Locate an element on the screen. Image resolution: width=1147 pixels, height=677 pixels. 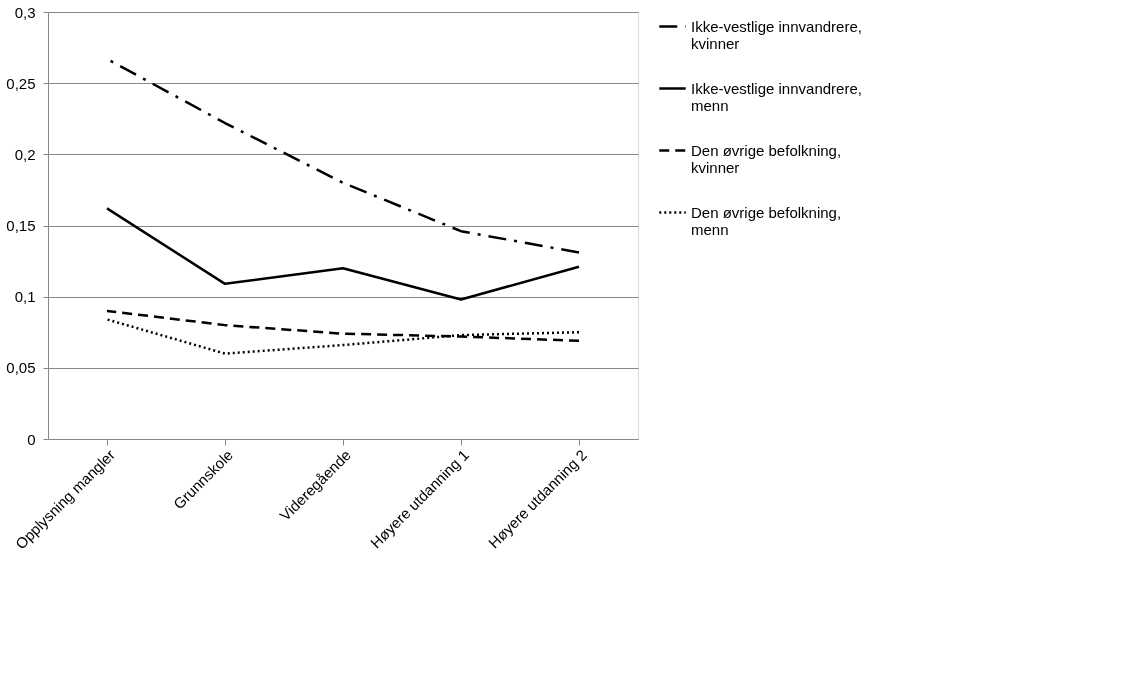
y-tick-label: 0,05 is located at coordinates (21, 368).